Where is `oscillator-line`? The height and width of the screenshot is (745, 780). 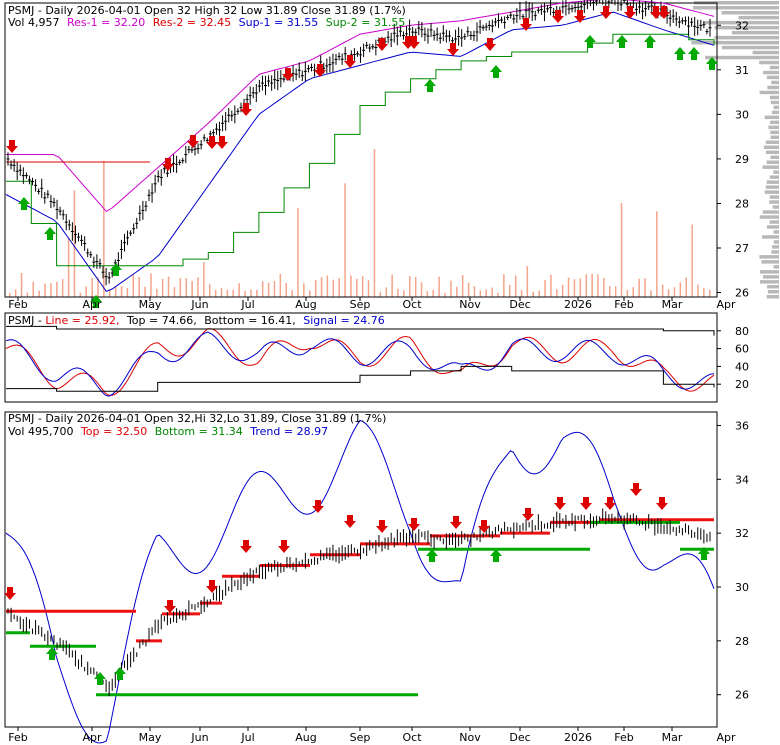 oscillator-line is located at coordinates (360, 362).